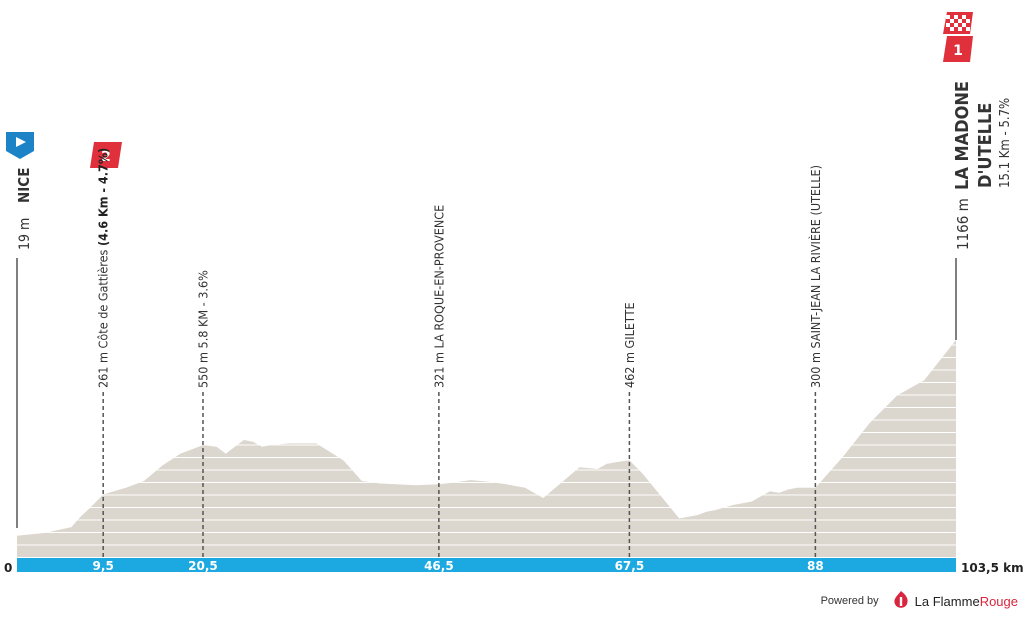 Image resolution: width=1024 pixels, height=619 pixels. What do you see at coordinates (962, 135) in the screenshot?
I see `finish-name-line1: LA MADONE` at bounding box center [962, 135].